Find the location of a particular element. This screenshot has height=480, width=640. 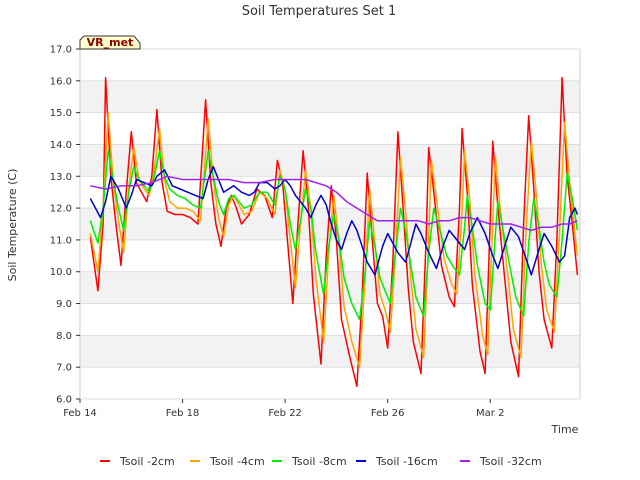

x-tick-label: Feb 26 is located at coordinates (388, 413).